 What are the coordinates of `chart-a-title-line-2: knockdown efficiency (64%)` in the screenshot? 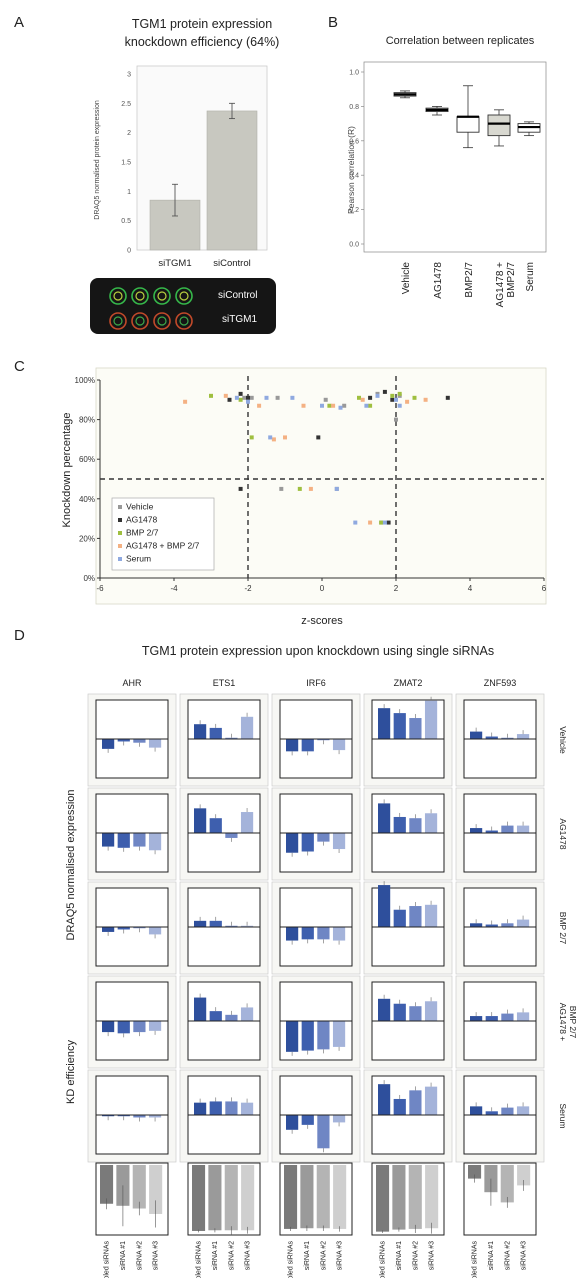 It's located at (202, 42).